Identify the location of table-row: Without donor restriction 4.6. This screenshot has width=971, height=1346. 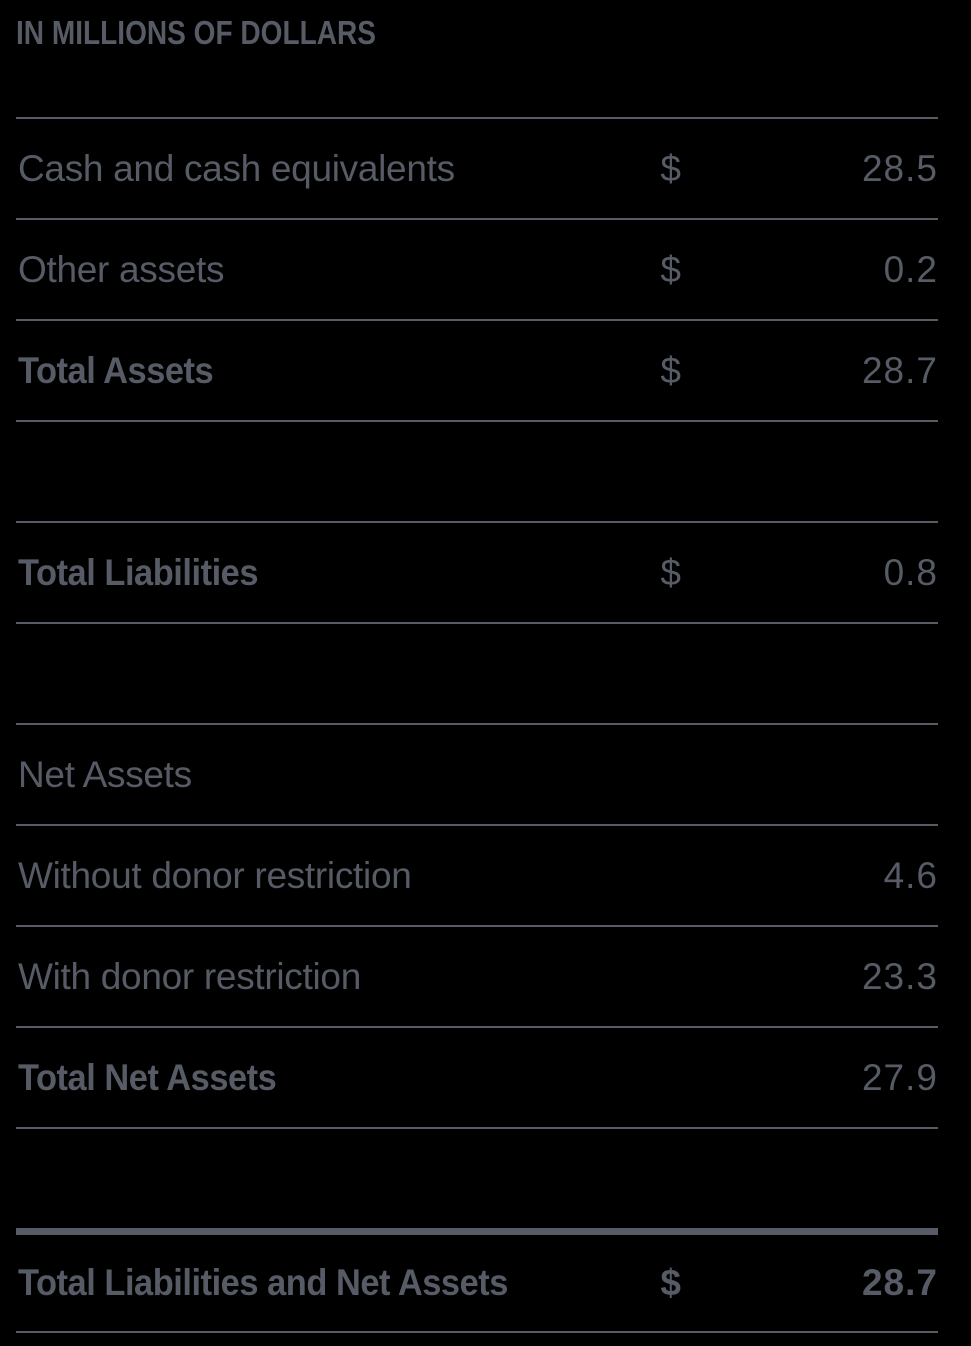
(477, 876).